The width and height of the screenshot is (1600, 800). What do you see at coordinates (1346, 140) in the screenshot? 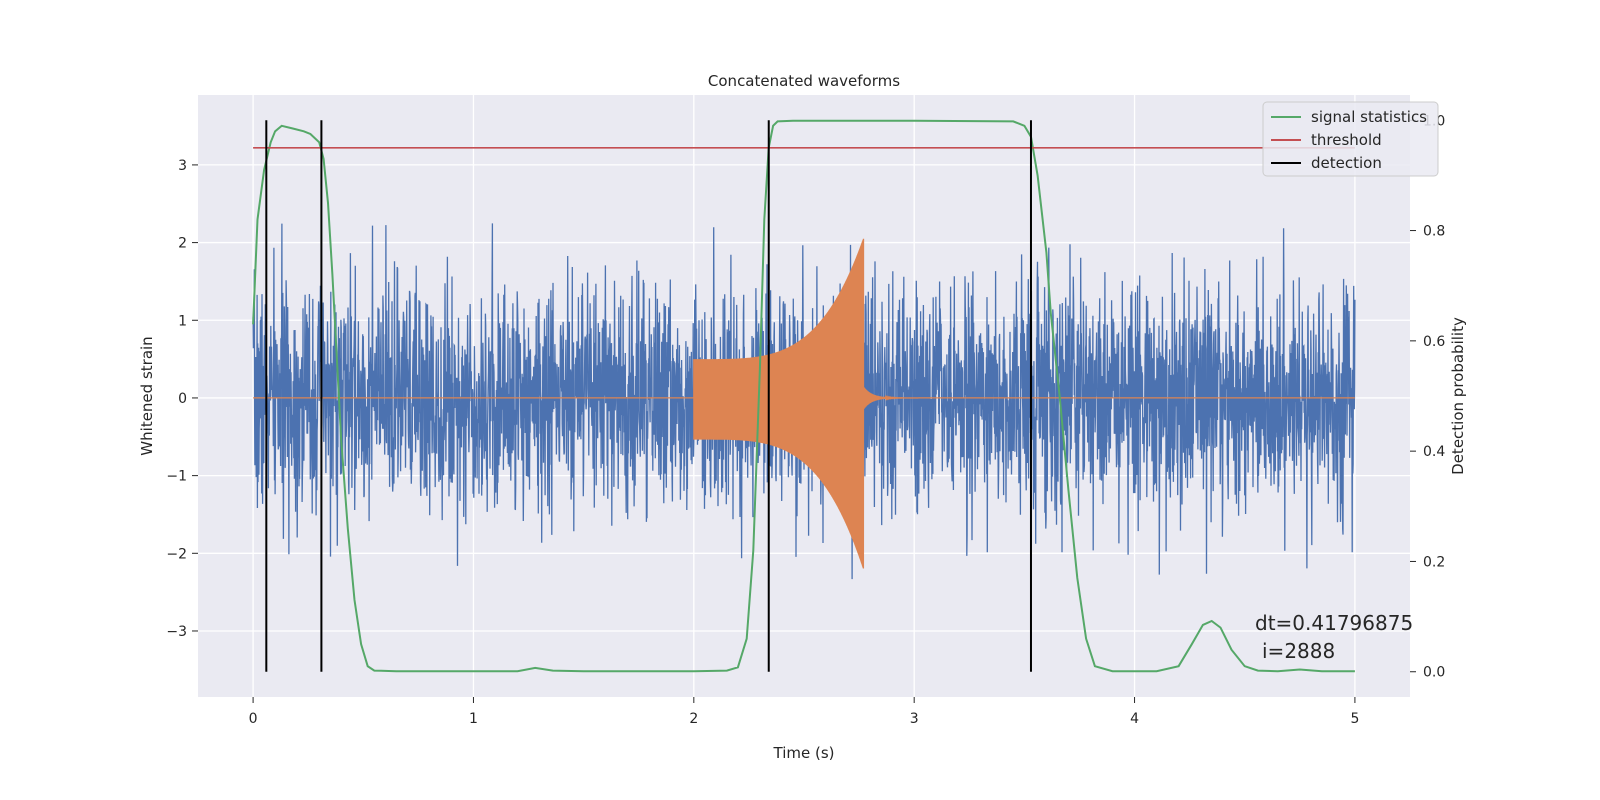
I see `legend-label-threshold: threshold` at bounding box center [1346, 140].